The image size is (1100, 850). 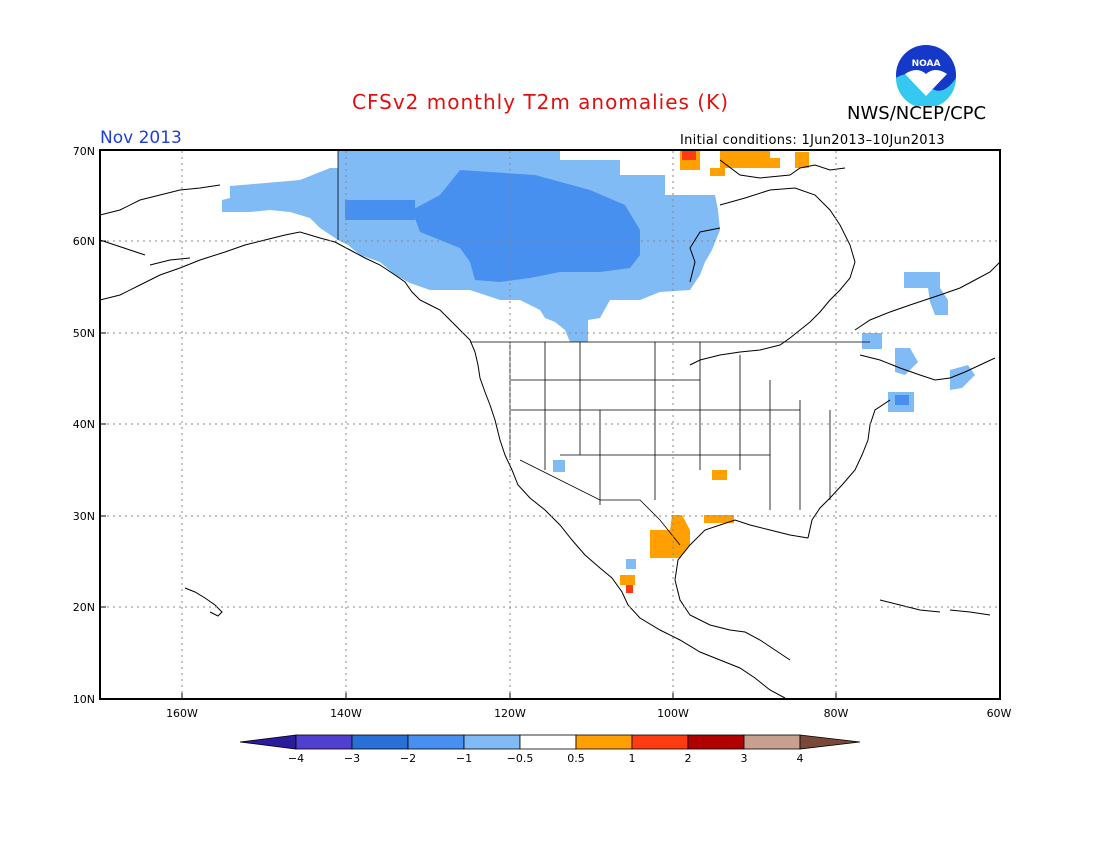 What do you see at coordinates (141, 138) in the screenshot?
I see `valid-month-label: Nov 2013` at bounding box center [141, 138].